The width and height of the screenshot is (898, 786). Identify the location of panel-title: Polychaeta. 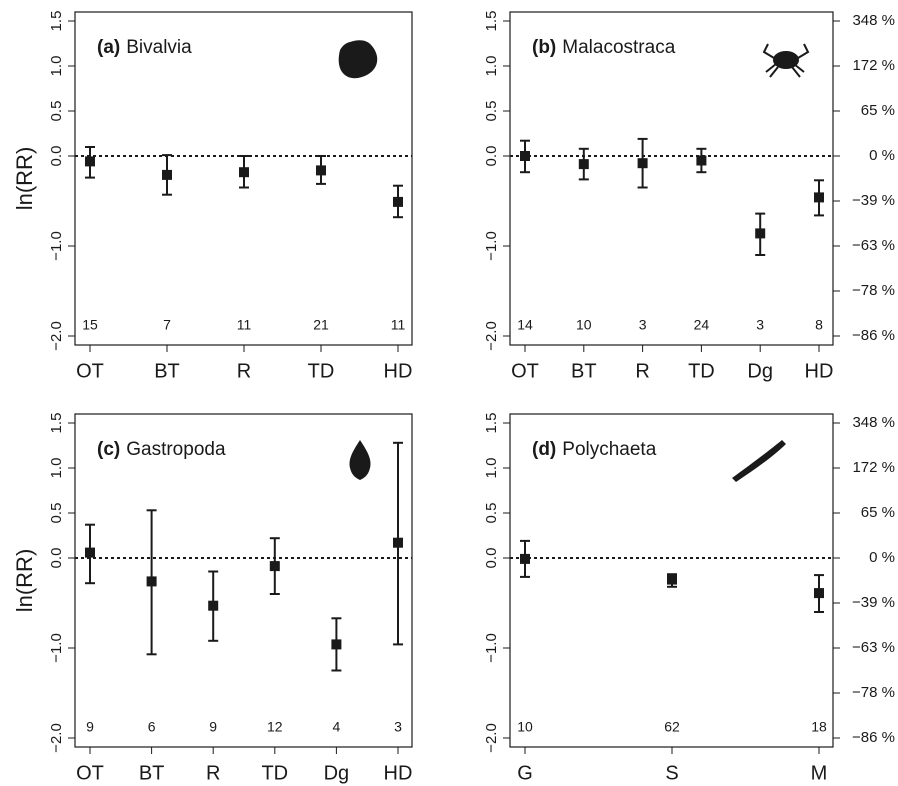
(609, 449).